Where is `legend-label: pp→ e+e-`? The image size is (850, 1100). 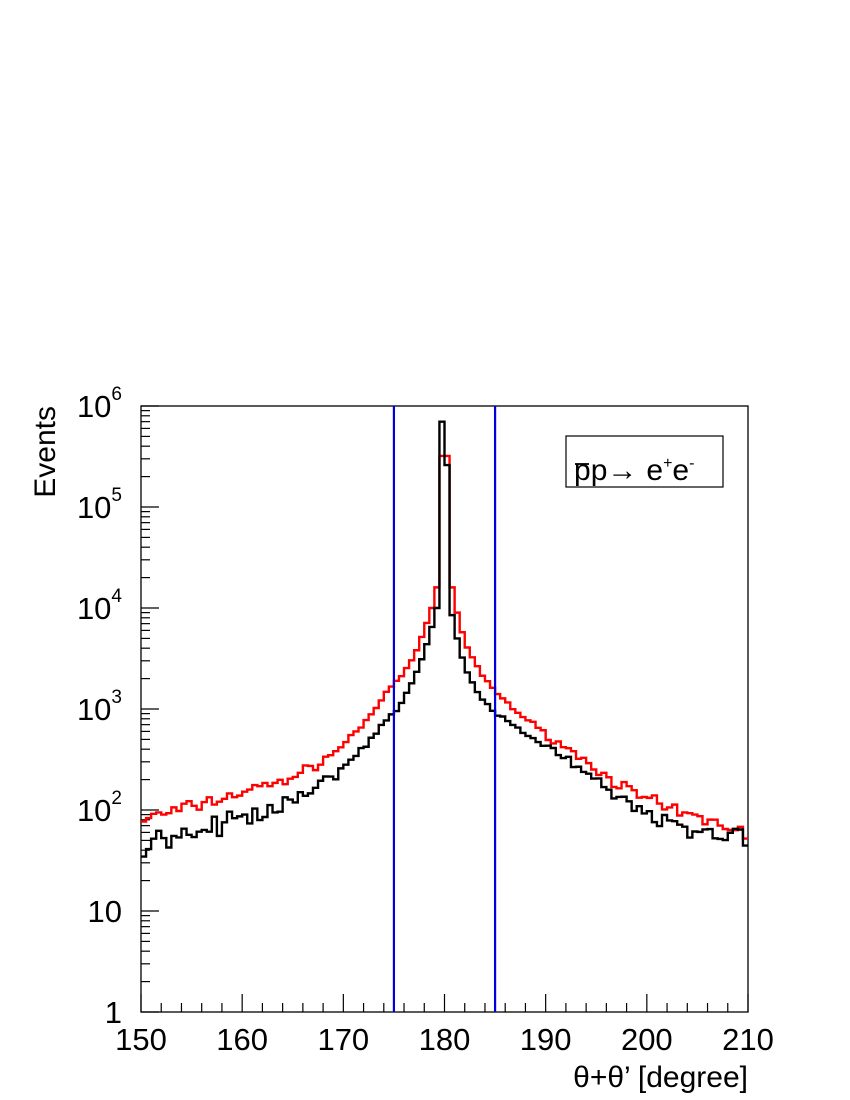
legend-label: pp→ e+e- is located at coordinates (634, 470).